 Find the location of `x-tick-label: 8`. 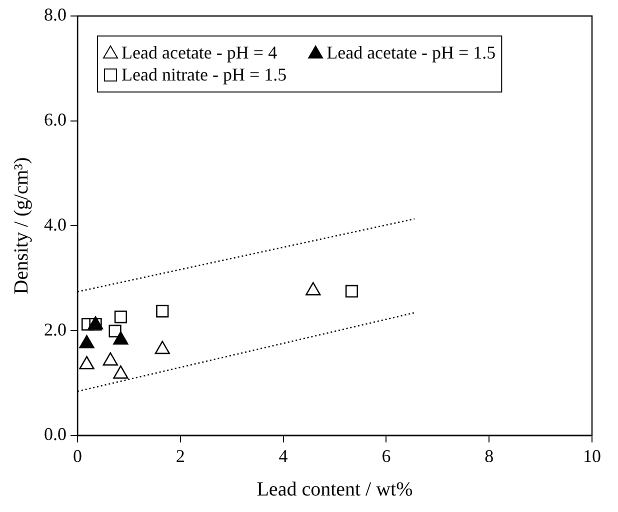

x-tick-label: 8 is located at coordinates (489, 456).